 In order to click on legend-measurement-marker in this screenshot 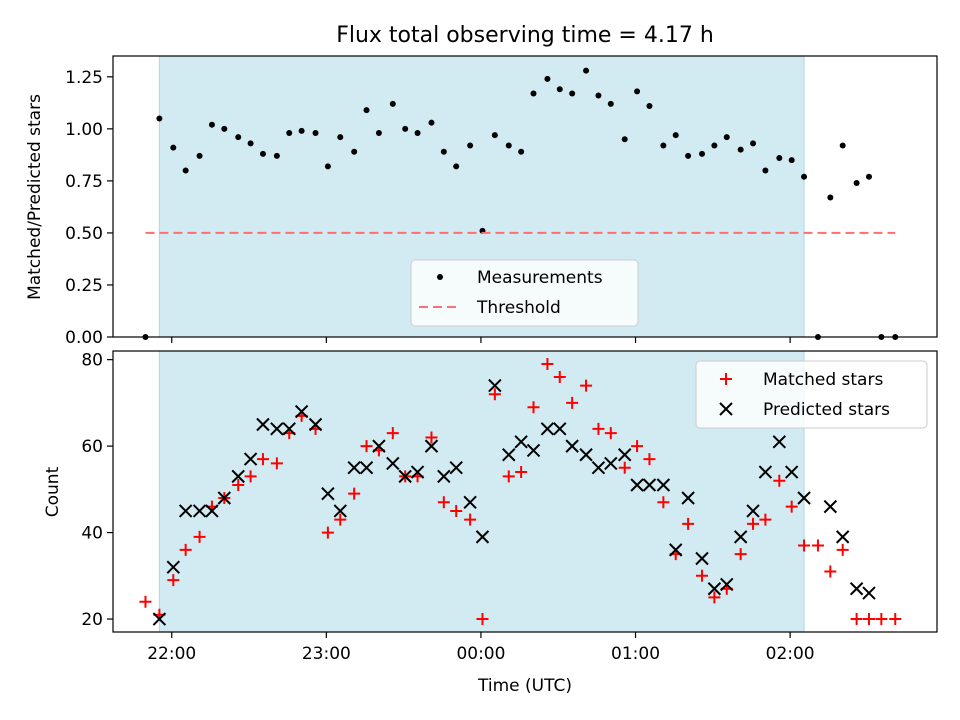, I will do `click(440, 277)`.